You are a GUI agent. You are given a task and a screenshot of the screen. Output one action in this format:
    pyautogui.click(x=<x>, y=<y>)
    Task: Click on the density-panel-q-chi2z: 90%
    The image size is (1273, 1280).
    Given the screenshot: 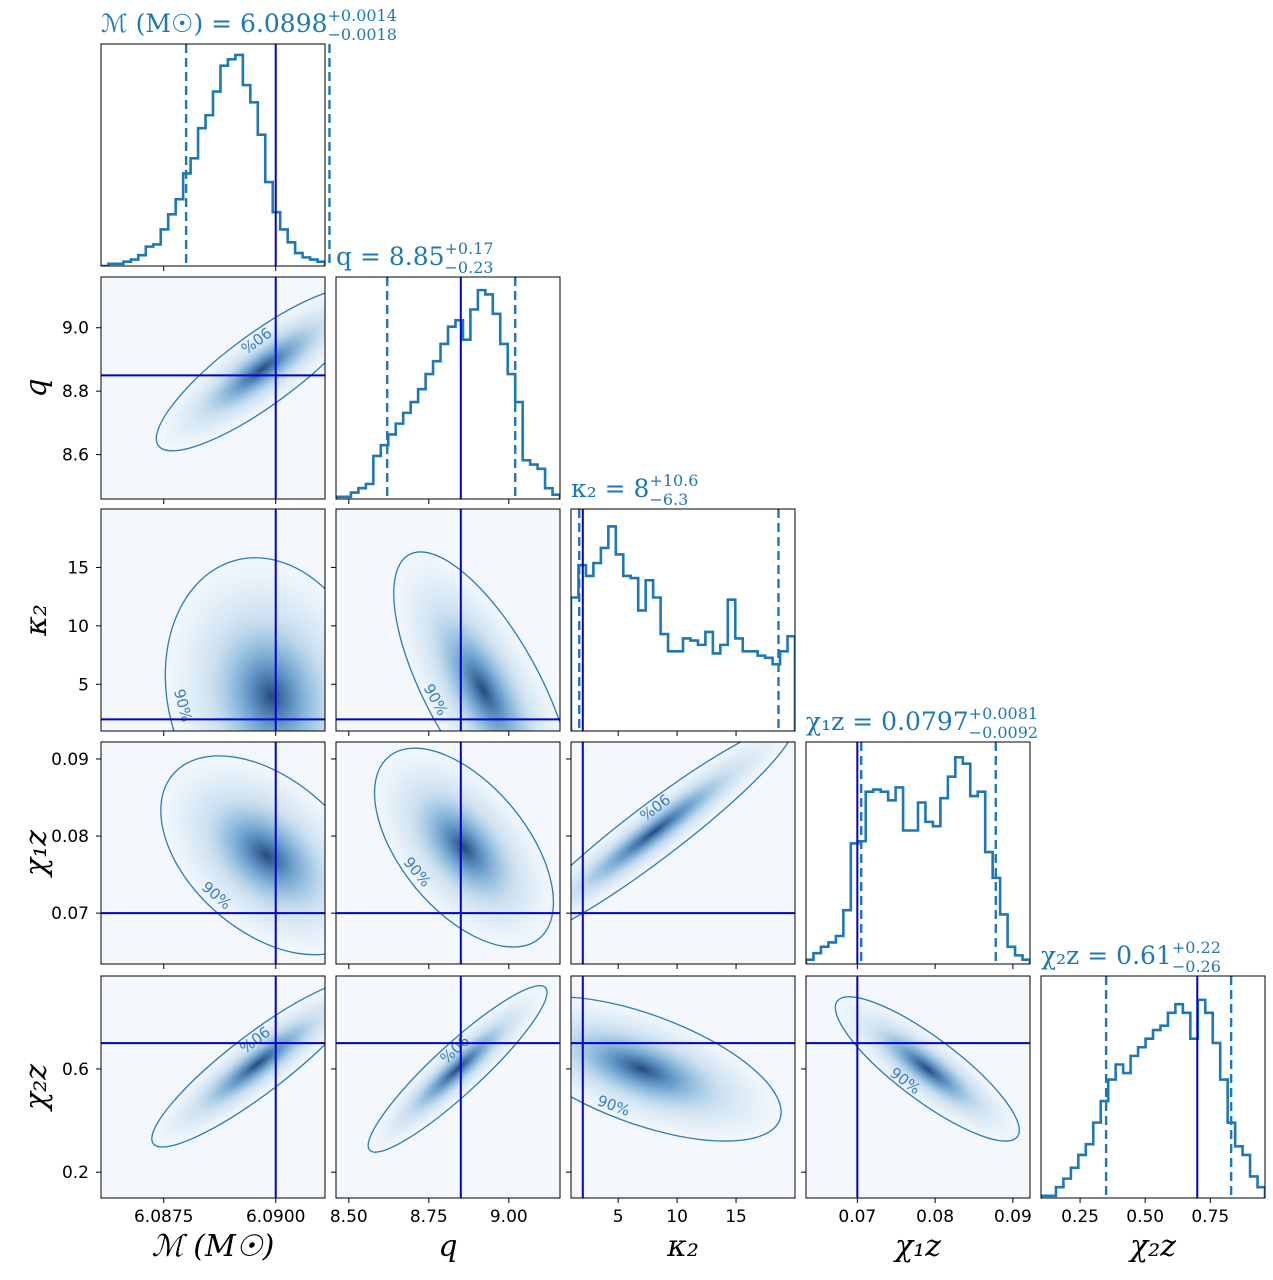 What is the action you would take?
    pyautogui.click(x=446, y=1089)
    